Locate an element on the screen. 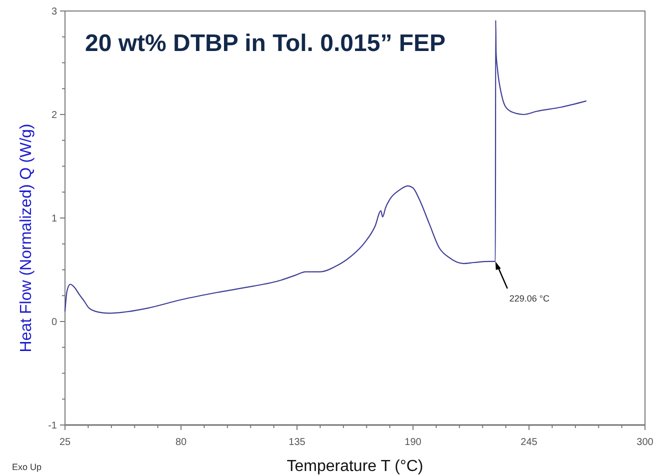  x-tick-label: 135 is located at coordinates (297, 442).